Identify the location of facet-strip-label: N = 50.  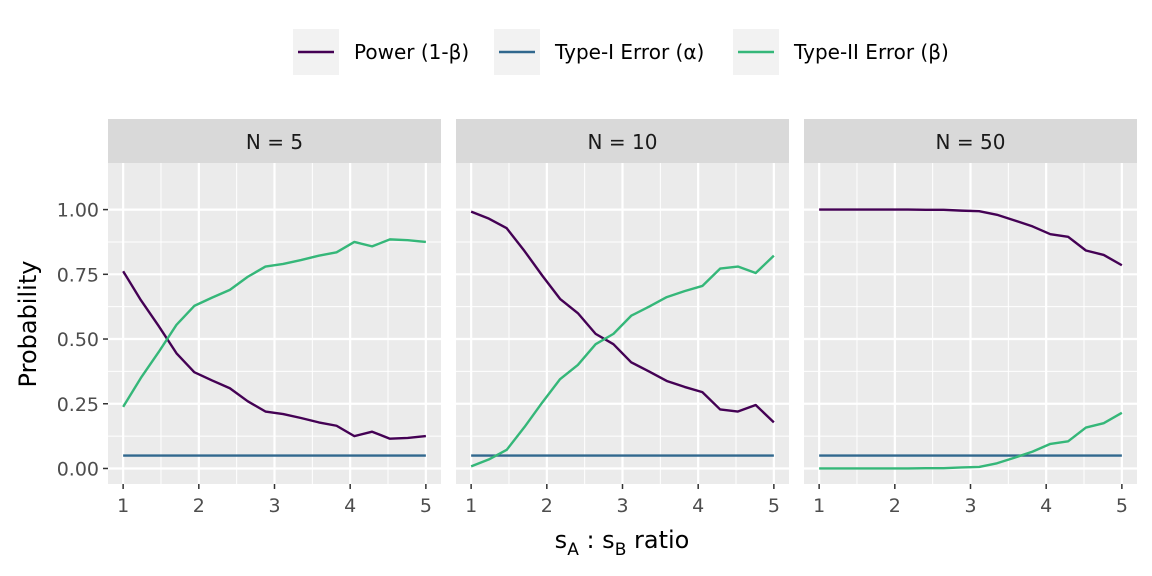
(971, 142).